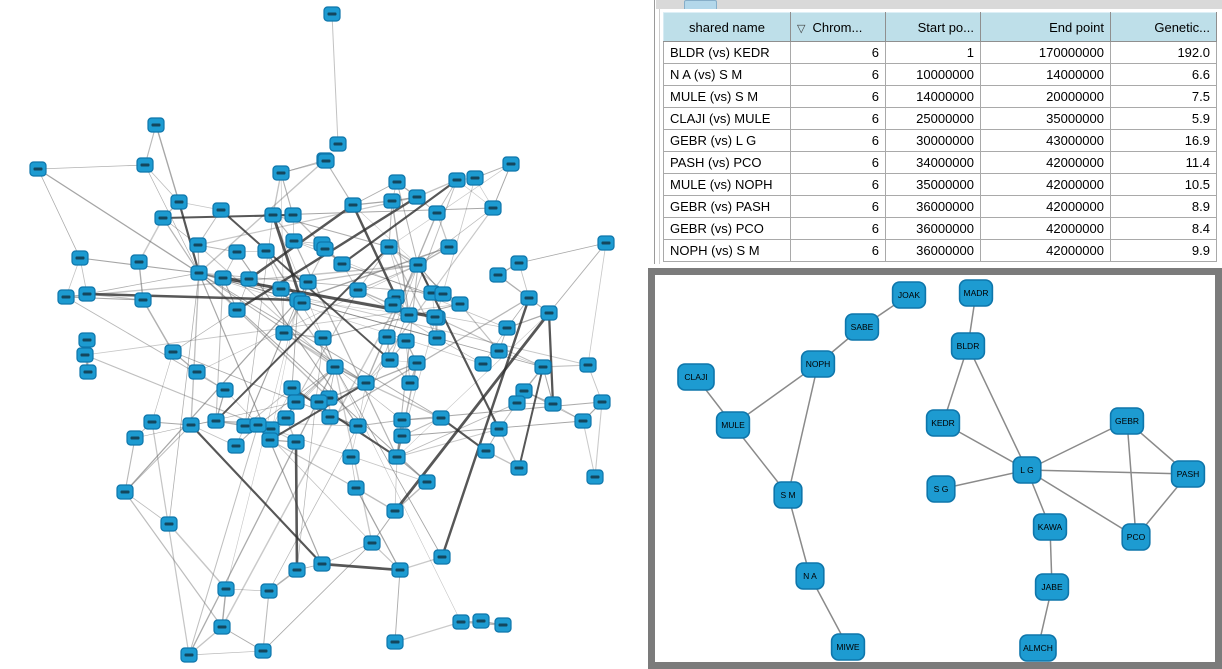 The height and width of the screenshot is (669, 1222). I want to click on table-row: GEBR (vs) PASH 6 36000000 42000000 8.9, so click(940, 206).